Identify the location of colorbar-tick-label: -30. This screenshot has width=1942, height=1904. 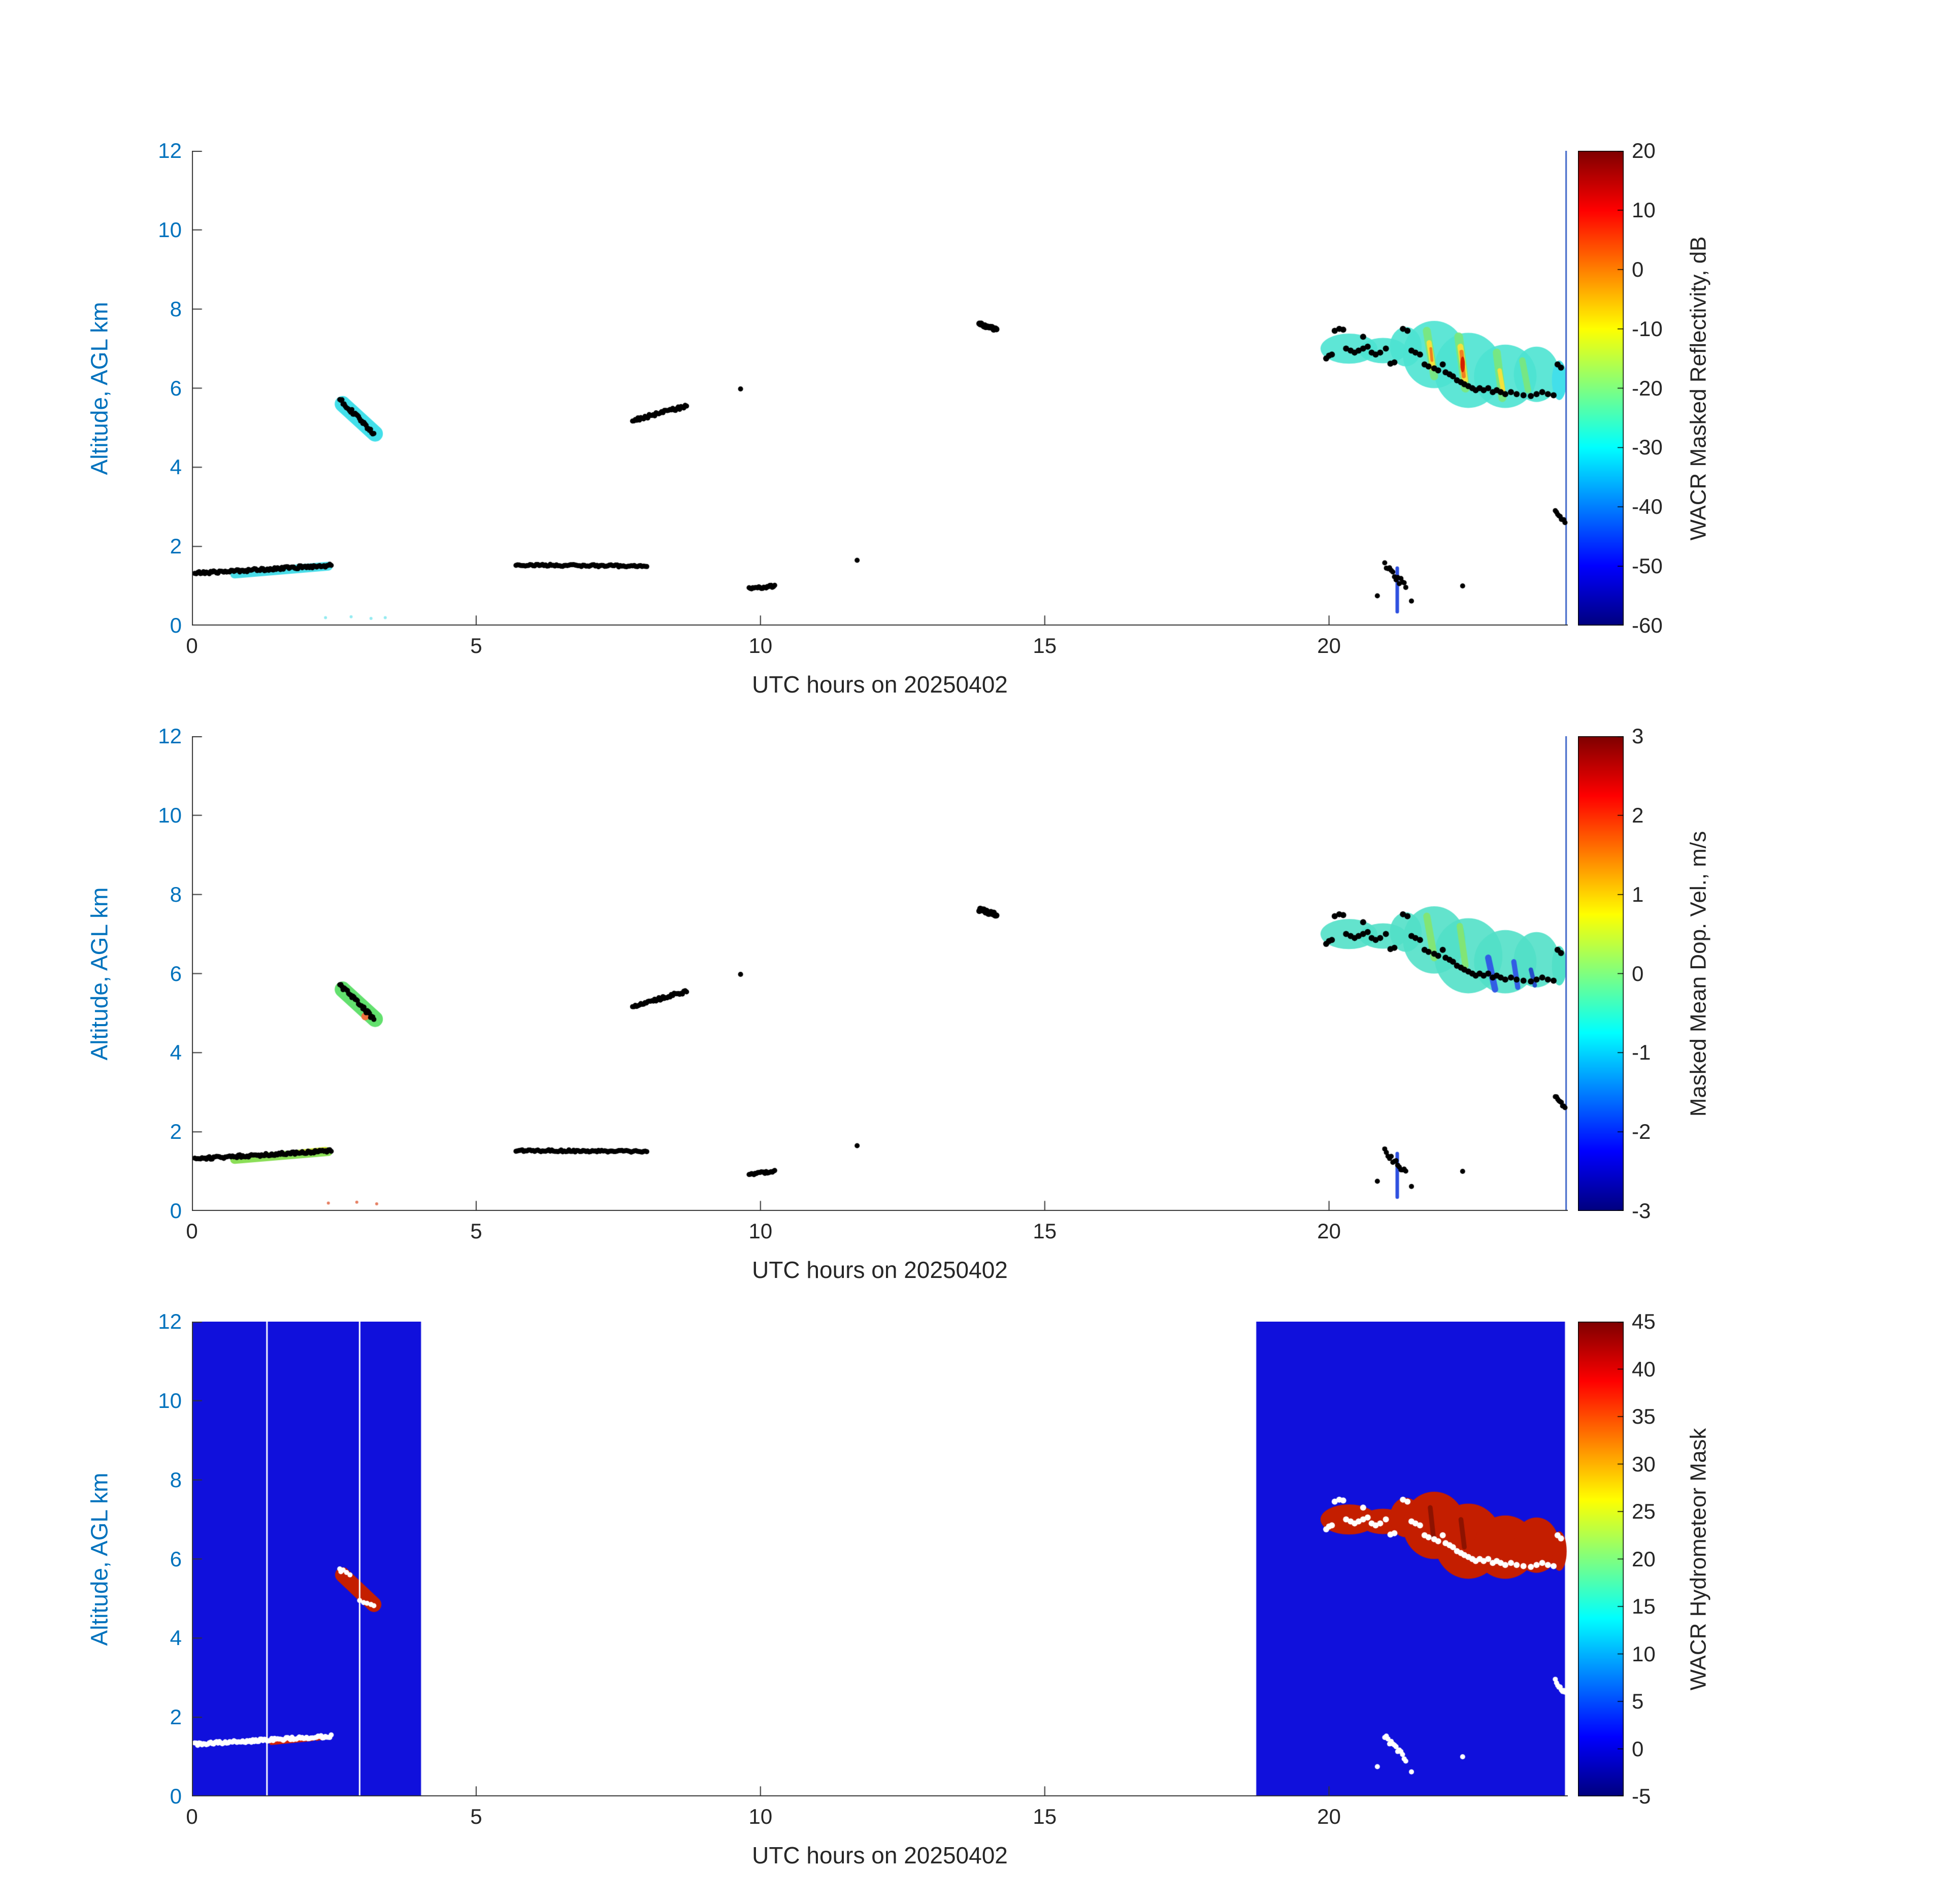
(1647, 447).